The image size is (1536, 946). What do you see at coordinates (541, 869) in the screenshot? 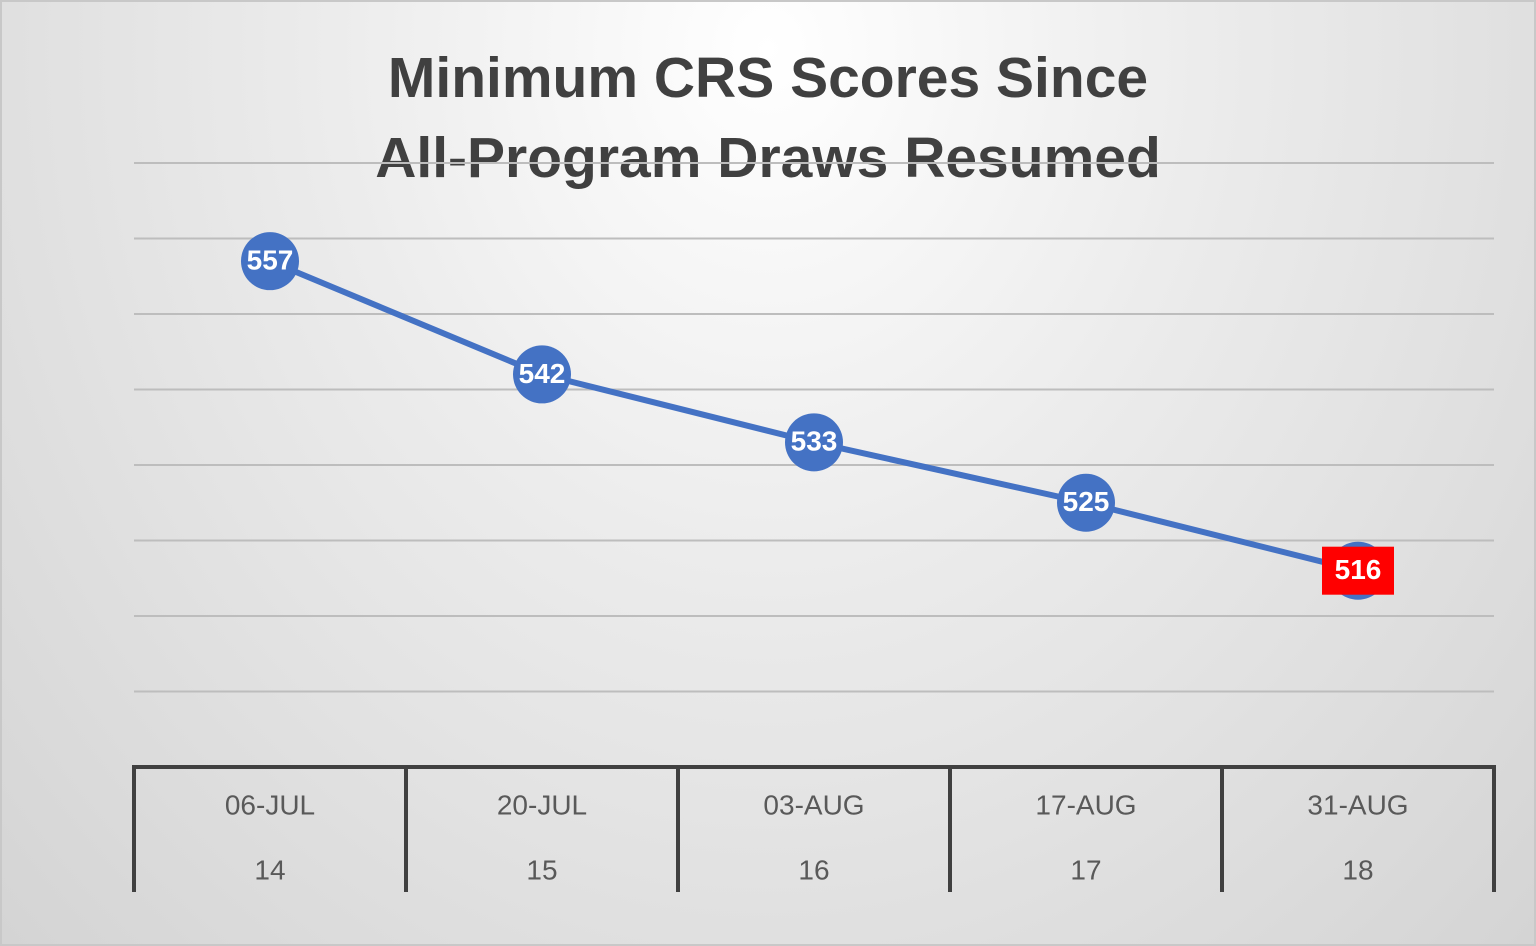
I see `draw-number: 15` at bounding box center [541, 869].